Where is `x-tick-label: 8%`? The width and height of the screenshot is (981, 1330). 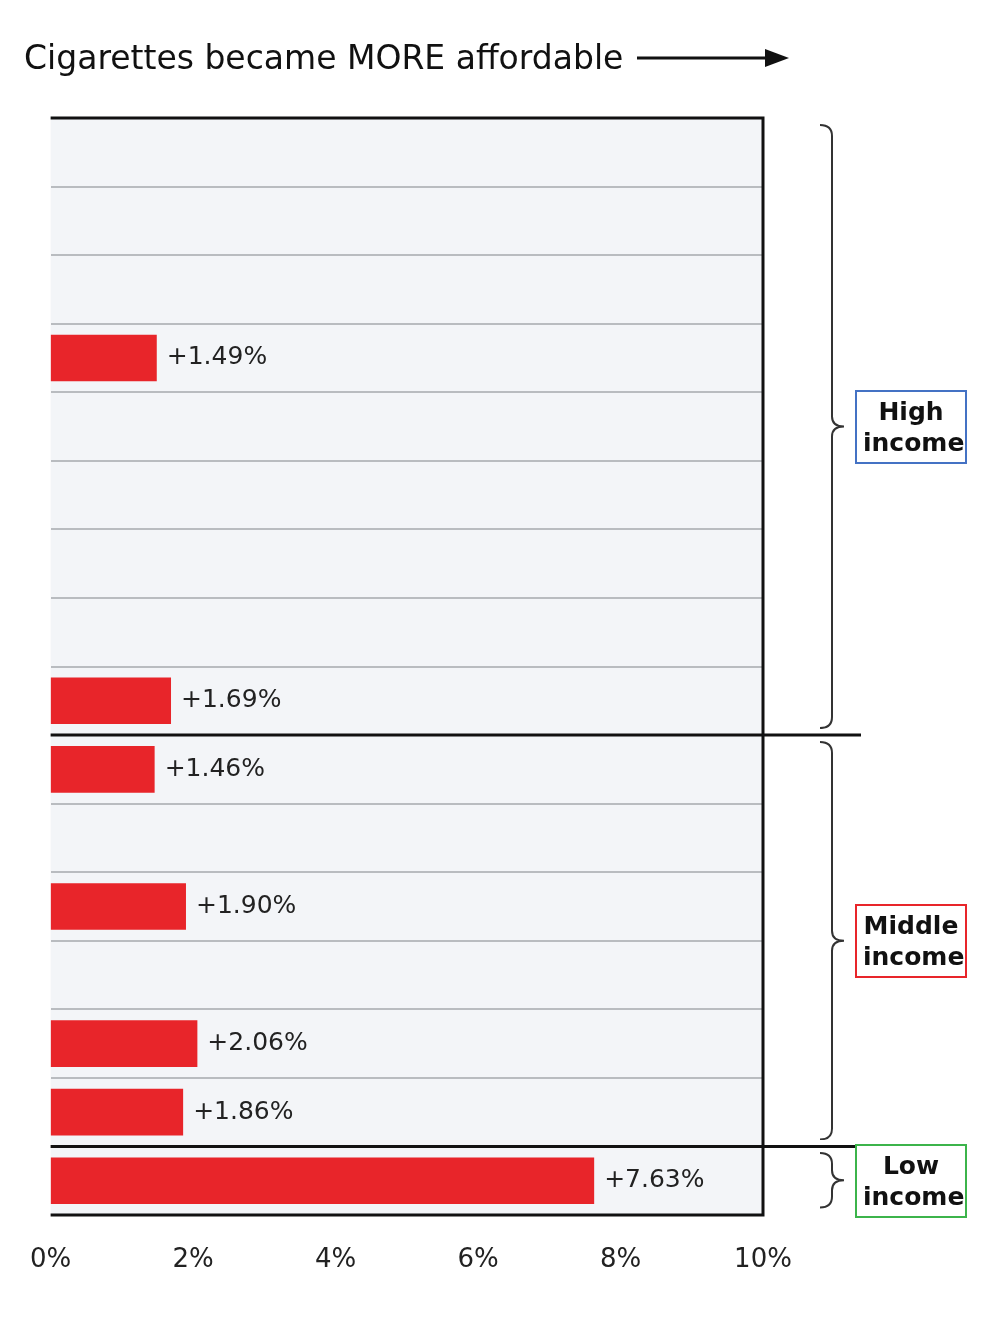 x-tick-label: 8% is located at coordinates (620, 1258).